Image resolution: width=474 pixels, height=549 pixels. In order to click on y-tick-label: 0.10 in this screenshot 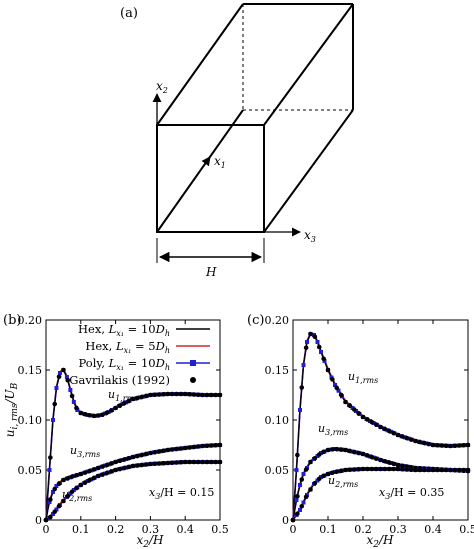, I will do `click(30, 420)`.